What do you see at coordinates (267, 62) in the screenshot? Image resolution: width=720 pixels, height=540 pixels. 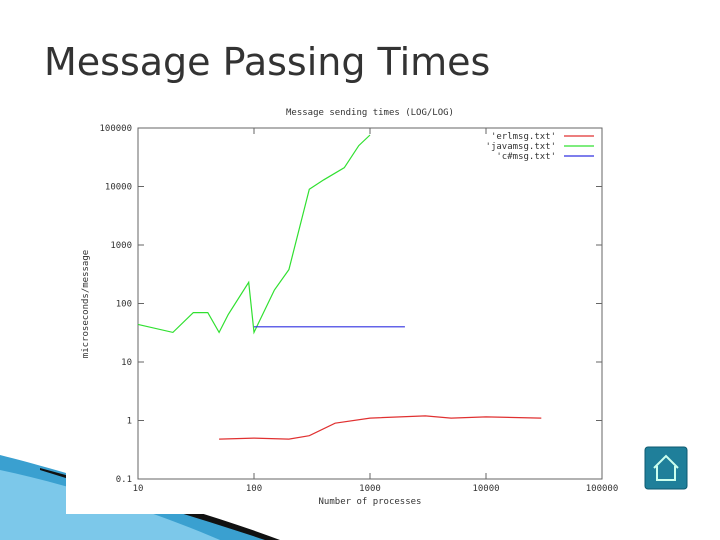 I see `slide-title: Message Passing Times` at bounding box center [267, 62].